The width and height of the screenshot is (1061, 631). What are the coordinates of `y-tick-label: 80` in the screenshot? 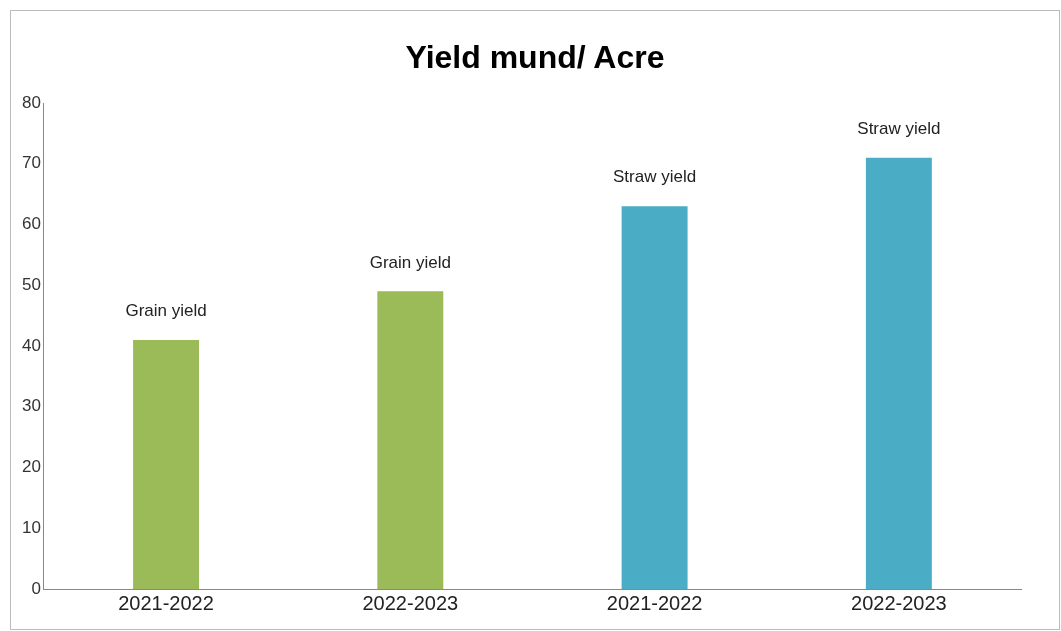 It's located at (31, 102).